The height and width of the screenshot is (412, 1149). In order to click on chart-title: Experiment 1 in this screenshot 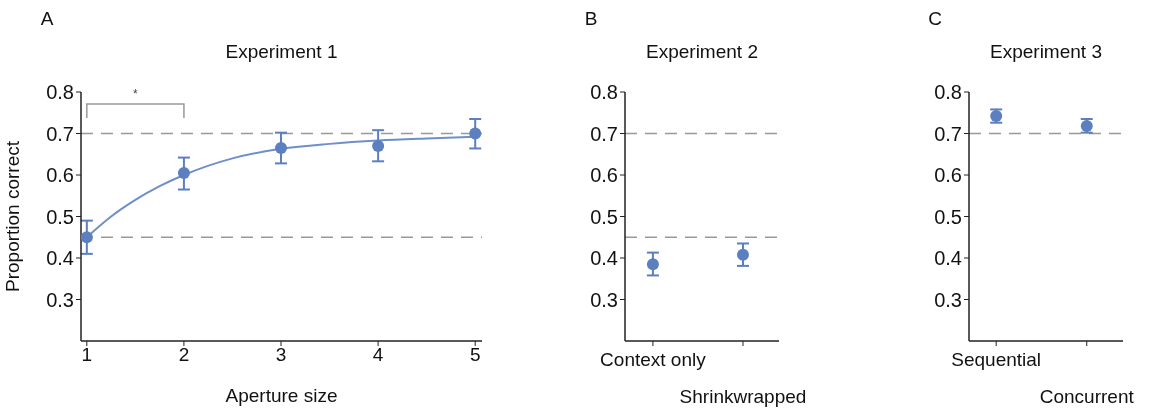, I will do `click(281, 51)`.